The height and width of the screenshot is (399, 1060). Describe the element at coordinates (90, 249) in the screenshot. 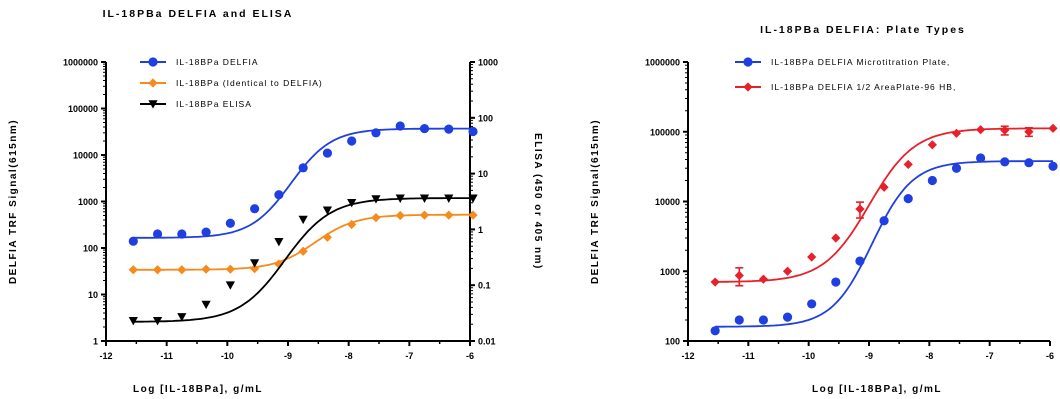

I see `y-tick-label: 100` at that location.